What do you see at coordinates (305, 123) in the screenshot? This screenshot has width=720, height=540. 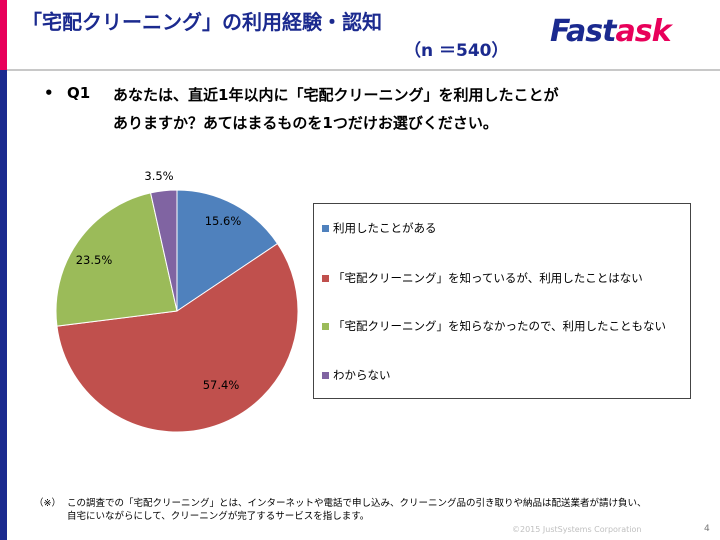 I see `question-text-line2: ありますか？あてはまるものを1つだけお選びください。` at bounding box center [305, 123].